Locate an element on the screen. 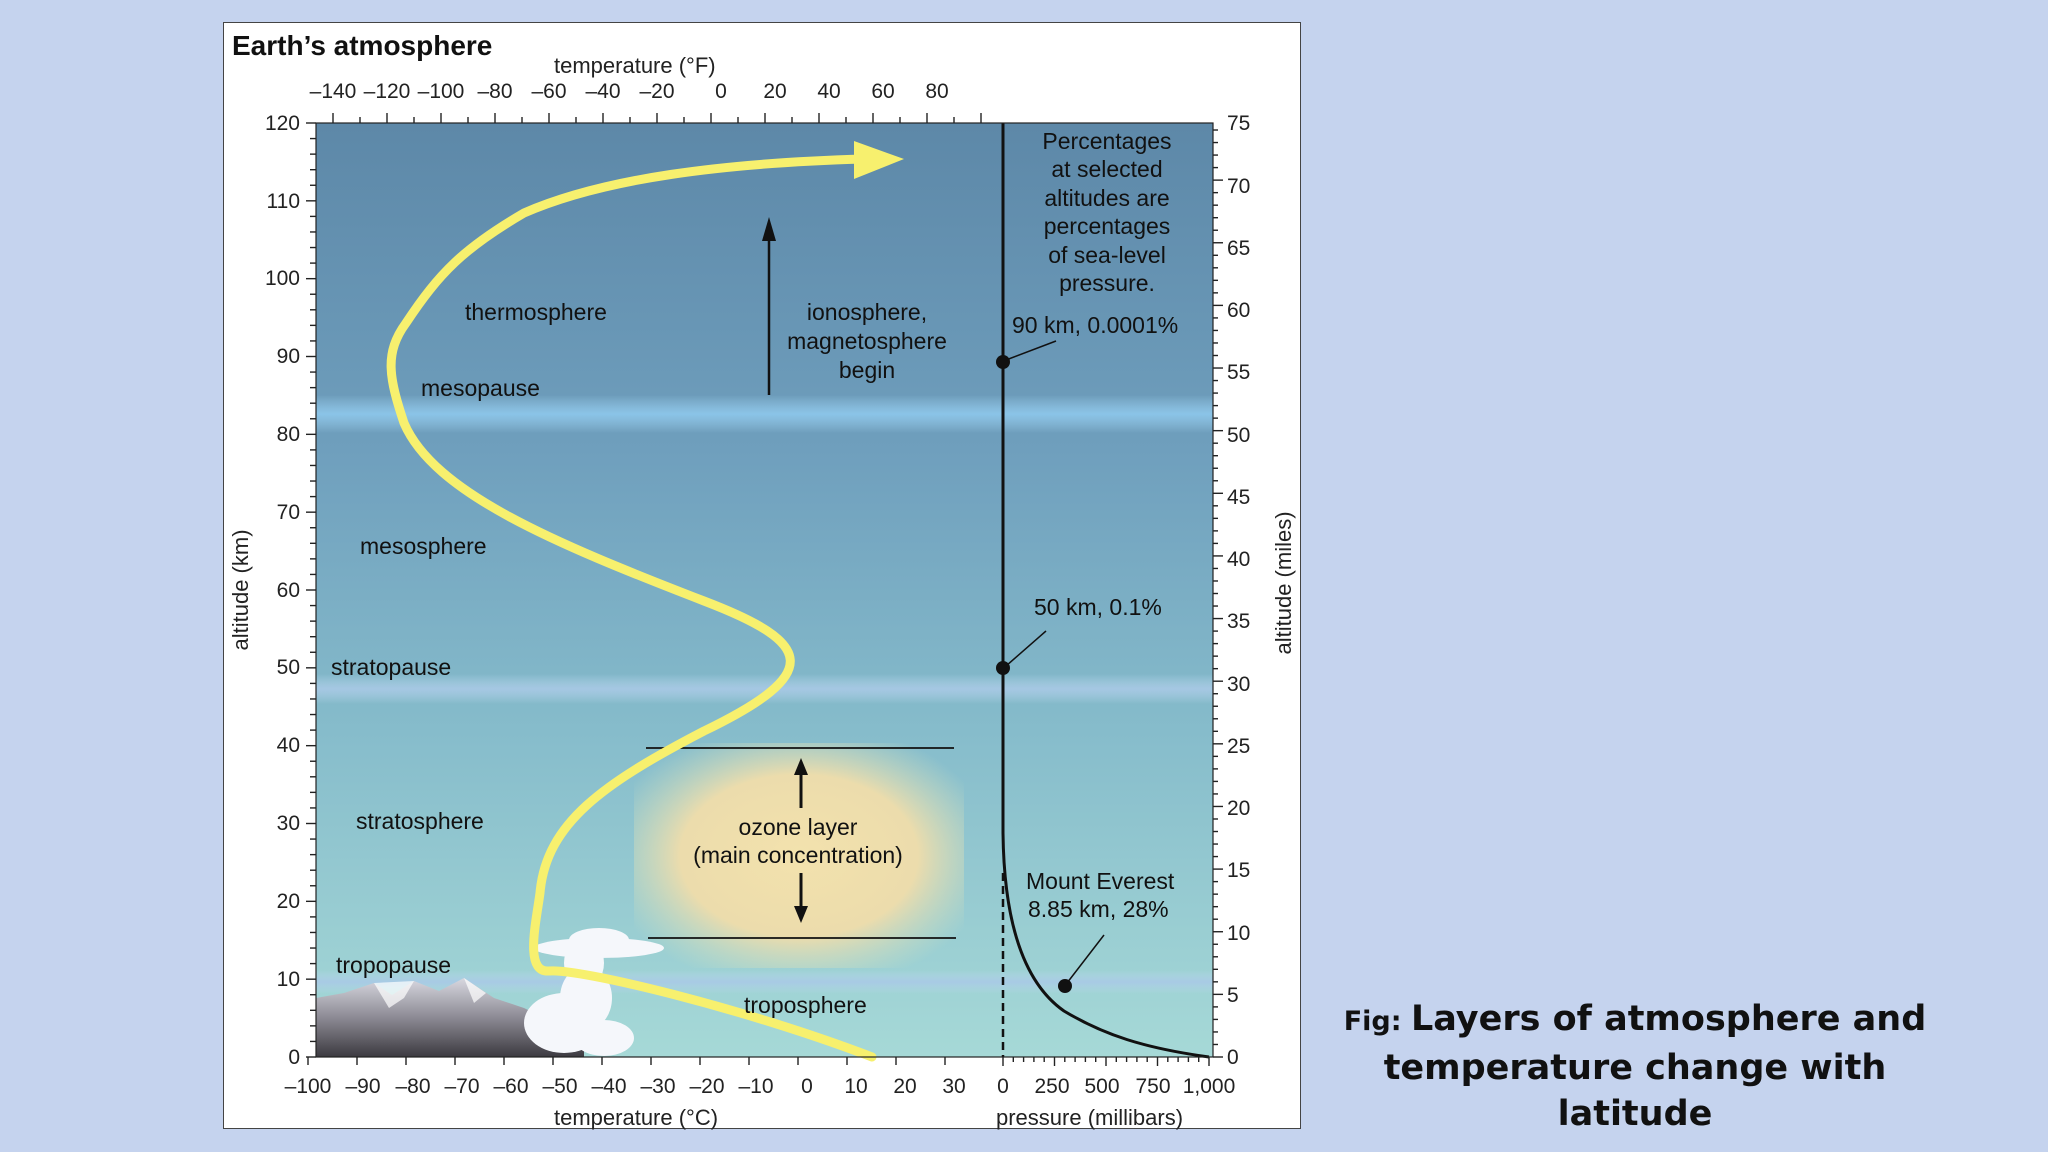 This screenshot has height=1152, width=2048. point-everest is located at coordinates (1065, 986).